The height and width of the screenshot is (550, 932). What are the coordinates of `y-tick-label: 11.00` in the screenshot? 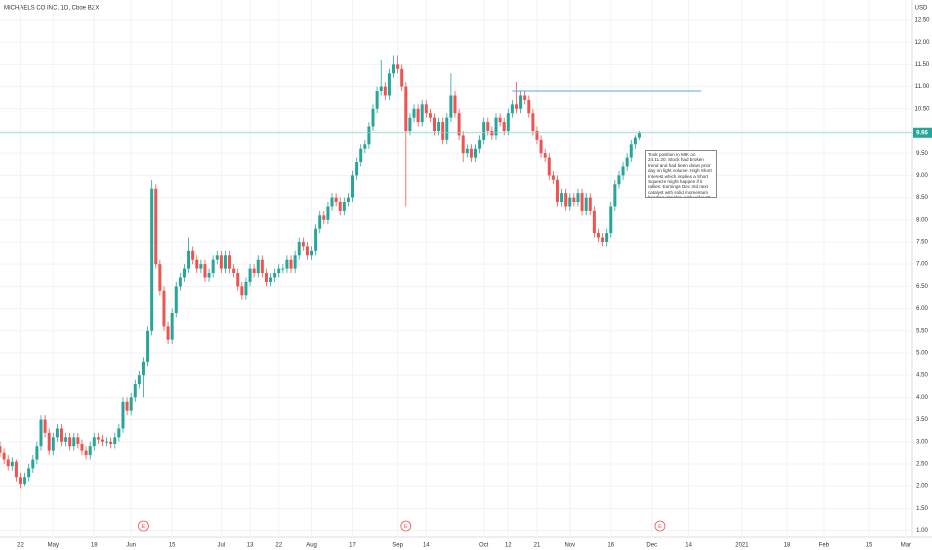 It's located at (922, 87).